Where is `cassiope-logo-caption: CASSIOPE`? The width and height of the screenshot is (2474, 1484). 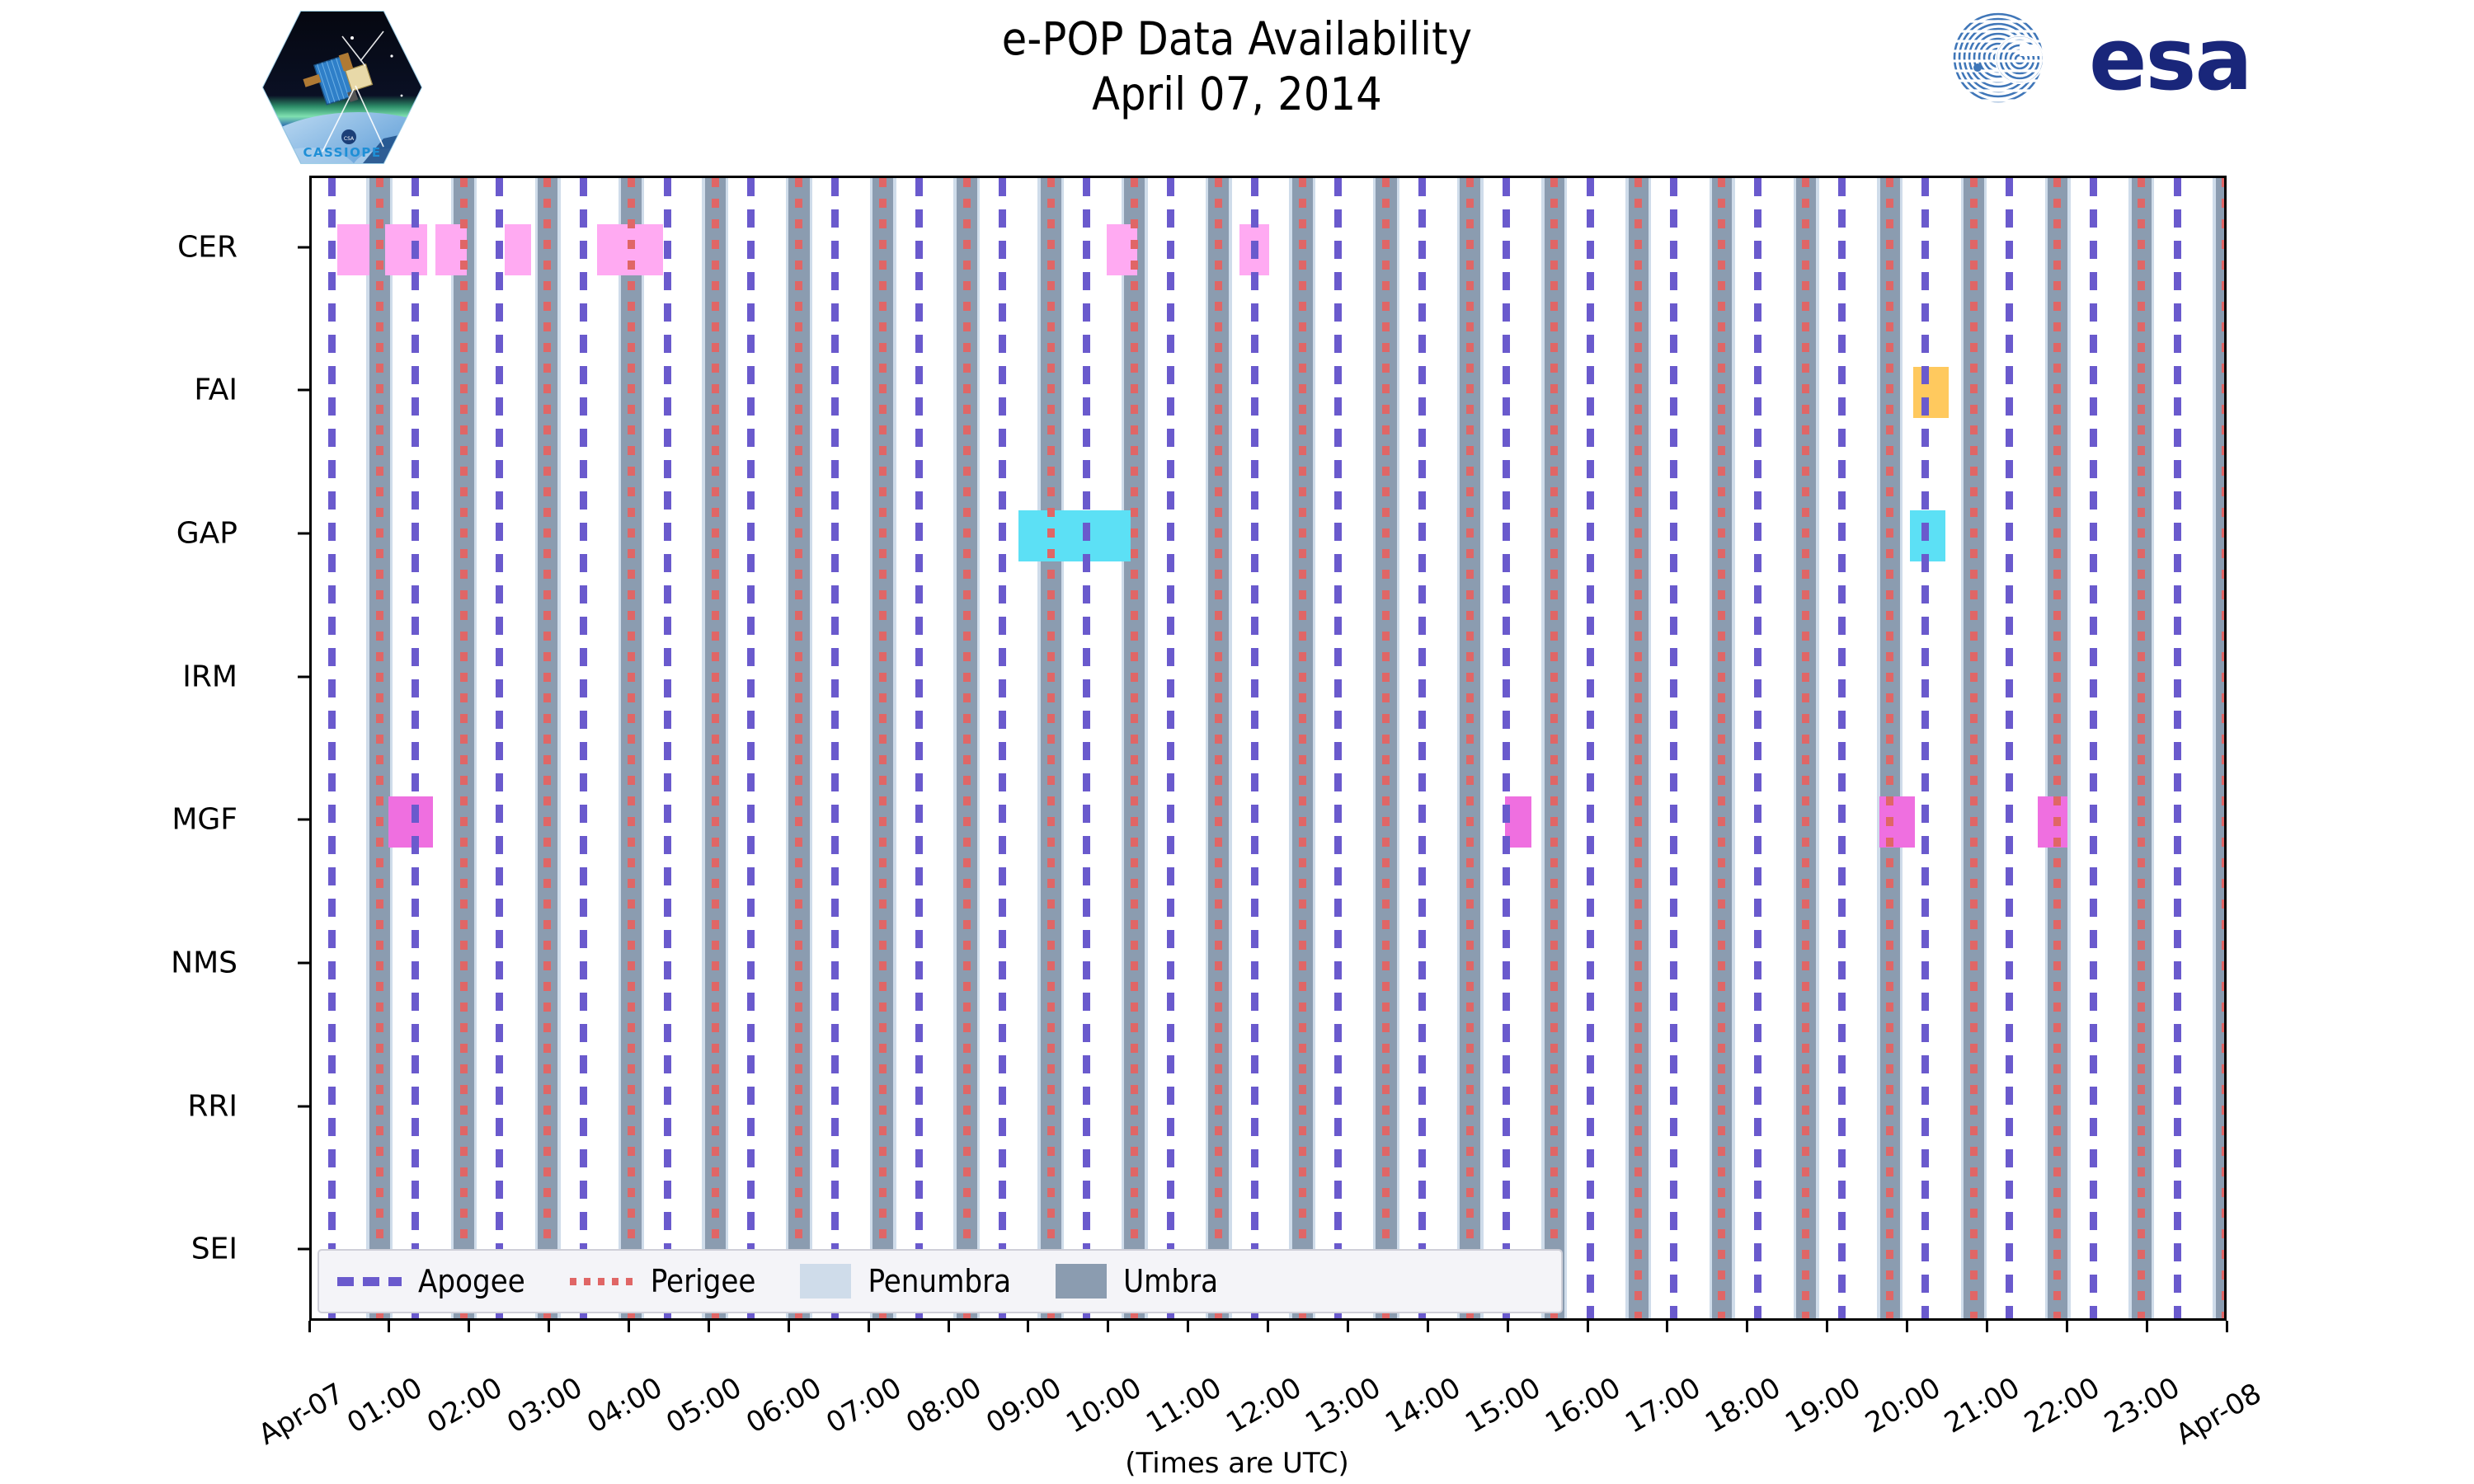
cassiope-logo-caption: CASSIOPE is located at coordinates (342, 152).